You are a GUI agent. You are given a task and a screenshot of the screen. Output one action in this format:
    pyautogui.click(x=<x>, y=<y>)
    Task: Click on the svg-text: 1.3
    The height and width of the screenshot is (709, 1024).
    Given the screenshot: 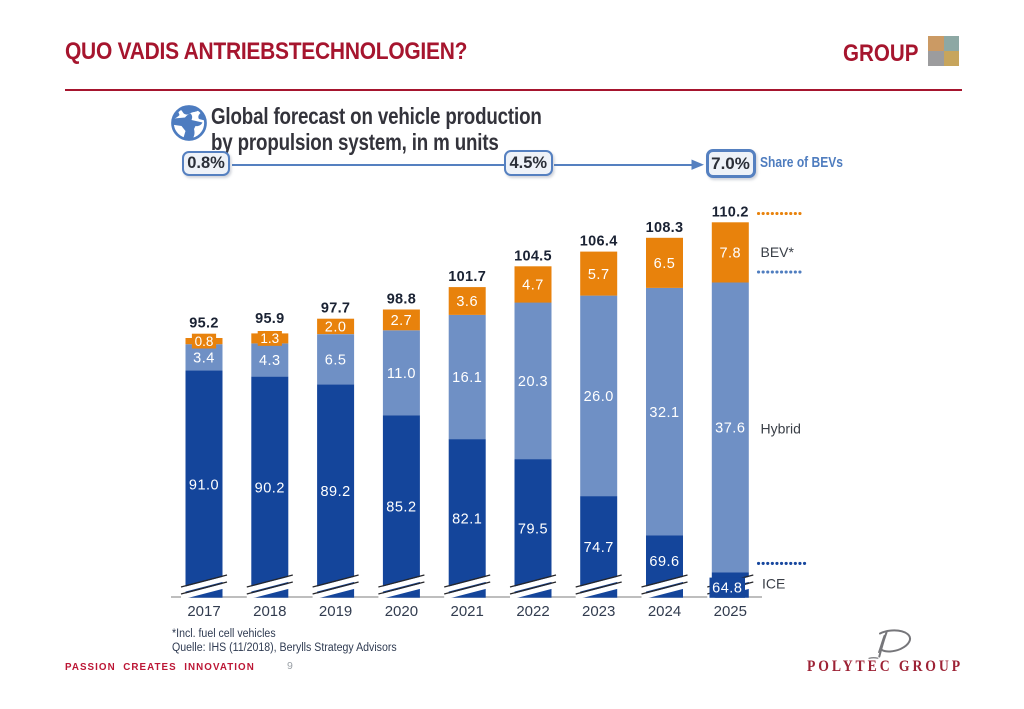 What is the action you would take?
    pyautogui.click(x=269, y=338)
    